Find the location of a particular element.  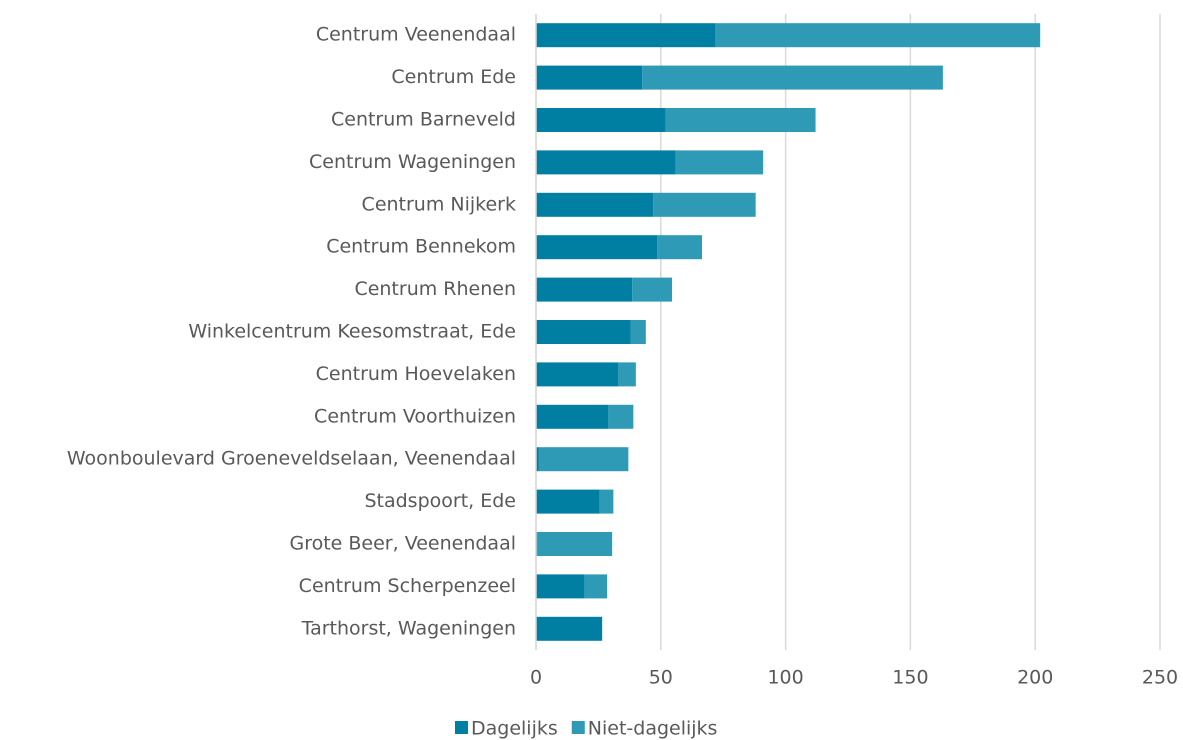

y-tick-label: Centrum Bennekom is located at coordinates (421, 247).